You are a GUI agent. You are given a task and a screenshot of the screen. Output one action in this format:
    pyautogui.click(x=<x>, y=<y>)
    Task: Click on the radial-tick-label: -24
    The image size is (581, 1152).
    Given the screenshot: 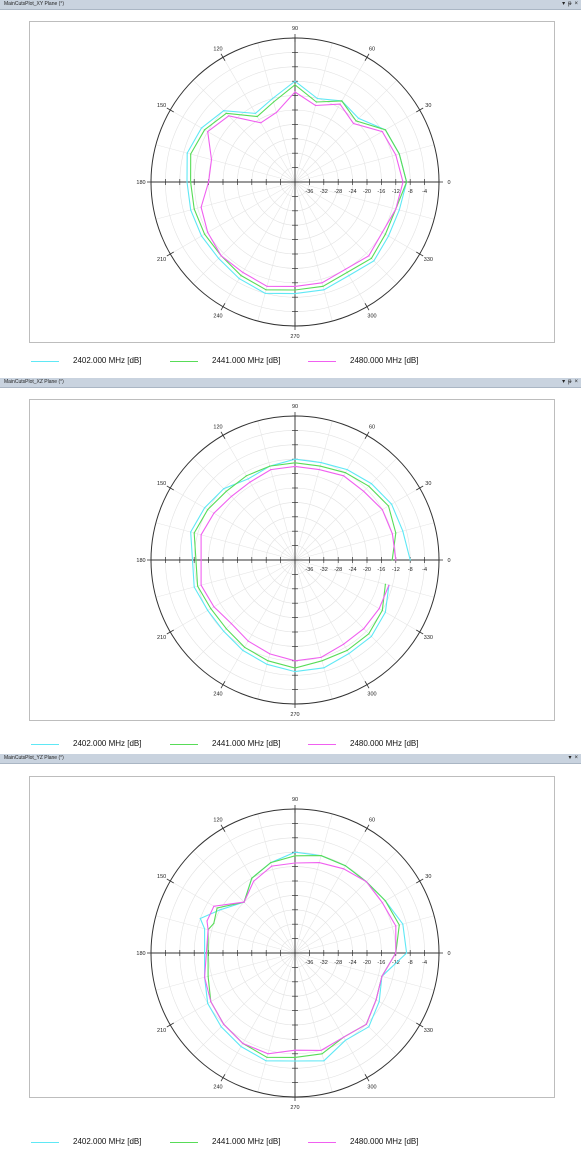 What is the action you would take?
    pyautogui.click(x=353, y=192)
    